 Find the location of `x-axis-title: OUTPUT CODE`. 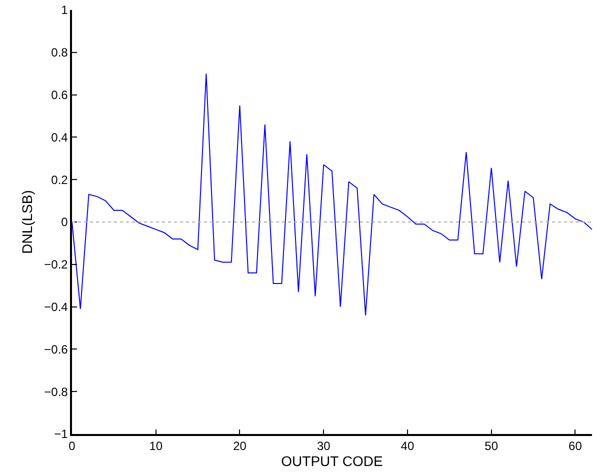

x-axis-title: OUTPUT CODE is located at coordinates (332, 461).